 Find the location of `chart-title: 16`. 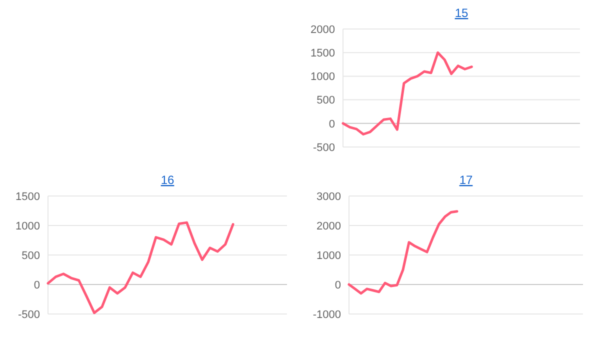

chart-title: 16 is located at coordinates (167, 180).